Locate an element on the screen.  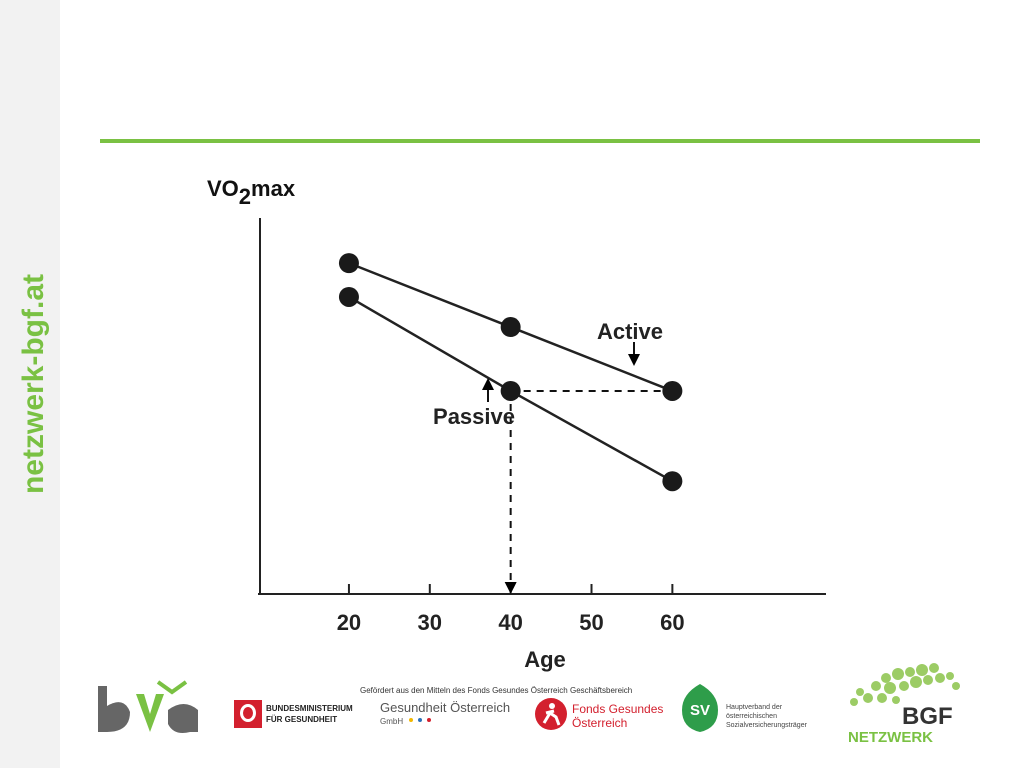
annotation-passive: Passive is located at coordinates (474, 416).